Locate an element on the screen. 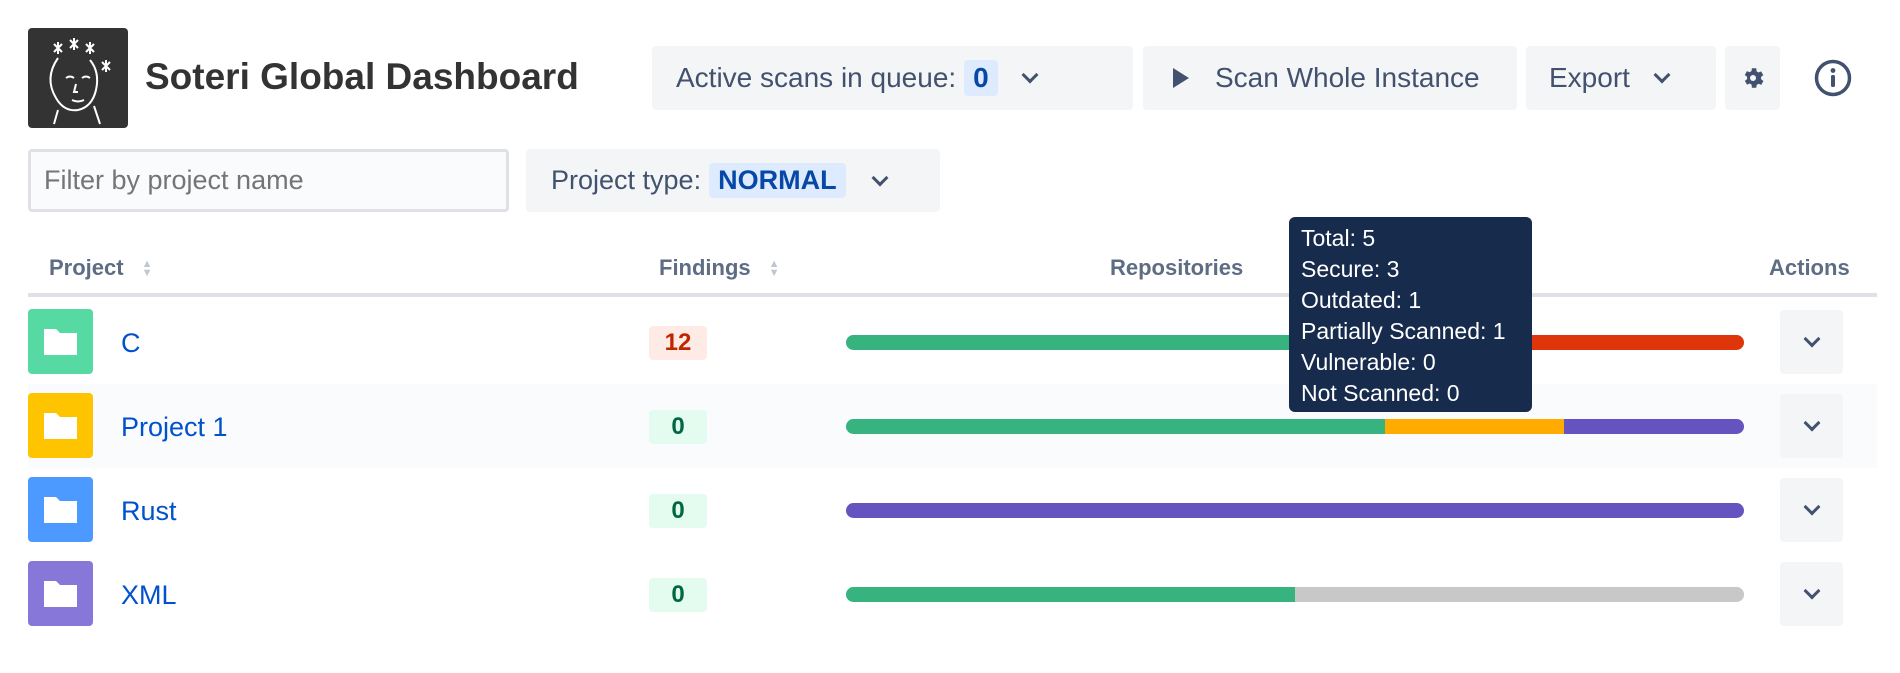 The image size is (1900, 673). info-icon is located at coordinates (1833, 78).